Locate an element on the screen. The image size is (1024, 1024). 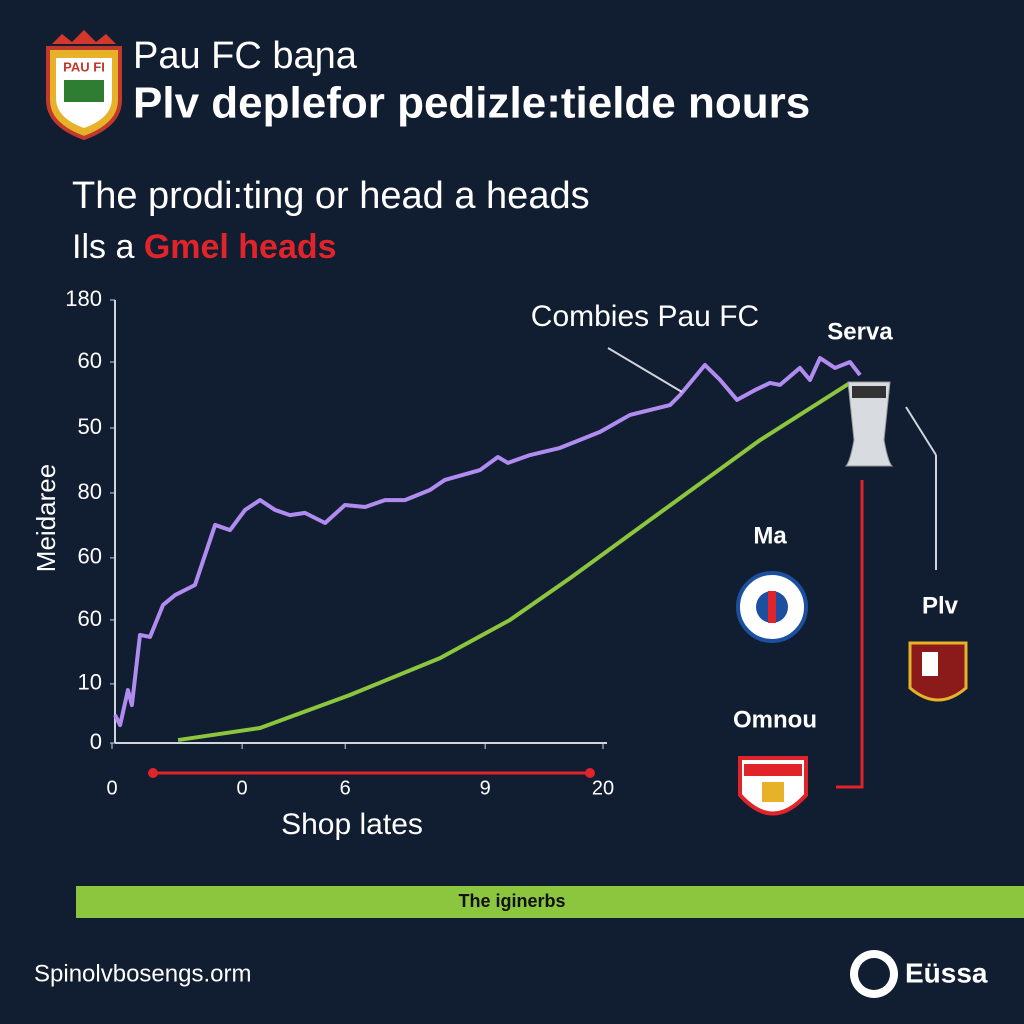
annotation: Combies Pau FC is located at coordinates (645, 316).